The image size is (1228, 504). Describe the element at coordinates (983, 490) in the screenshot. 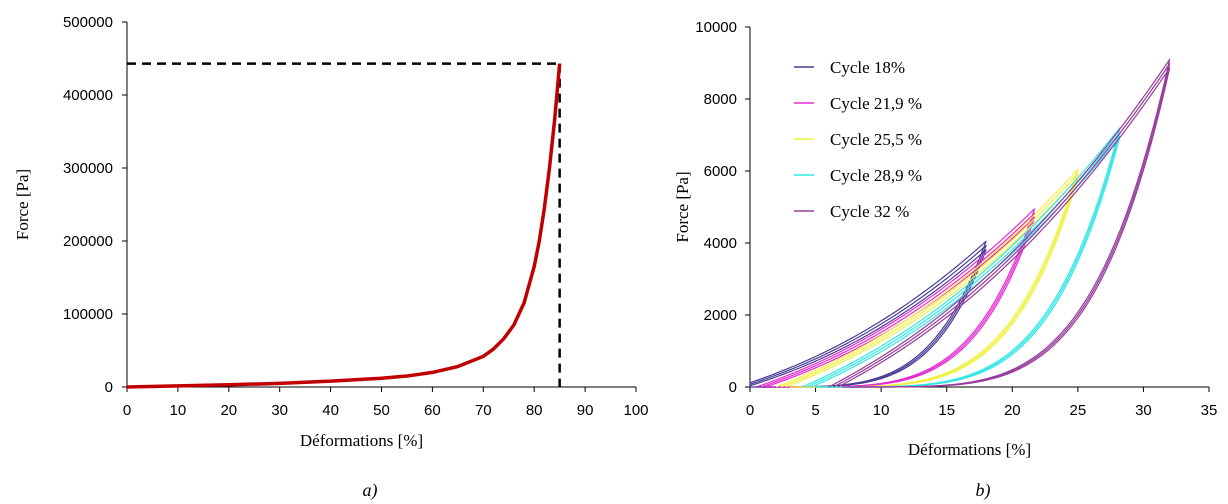

I see `chart-caption: b)` at that location.